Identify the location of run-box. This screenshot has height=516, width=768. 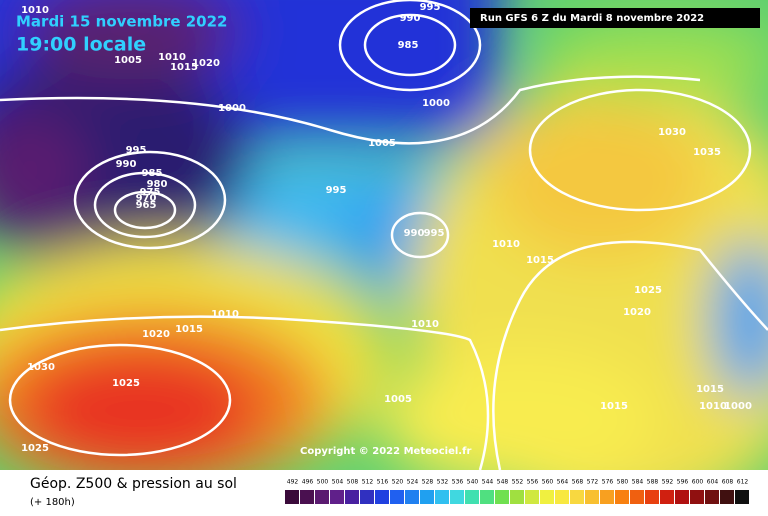
(615, 18).